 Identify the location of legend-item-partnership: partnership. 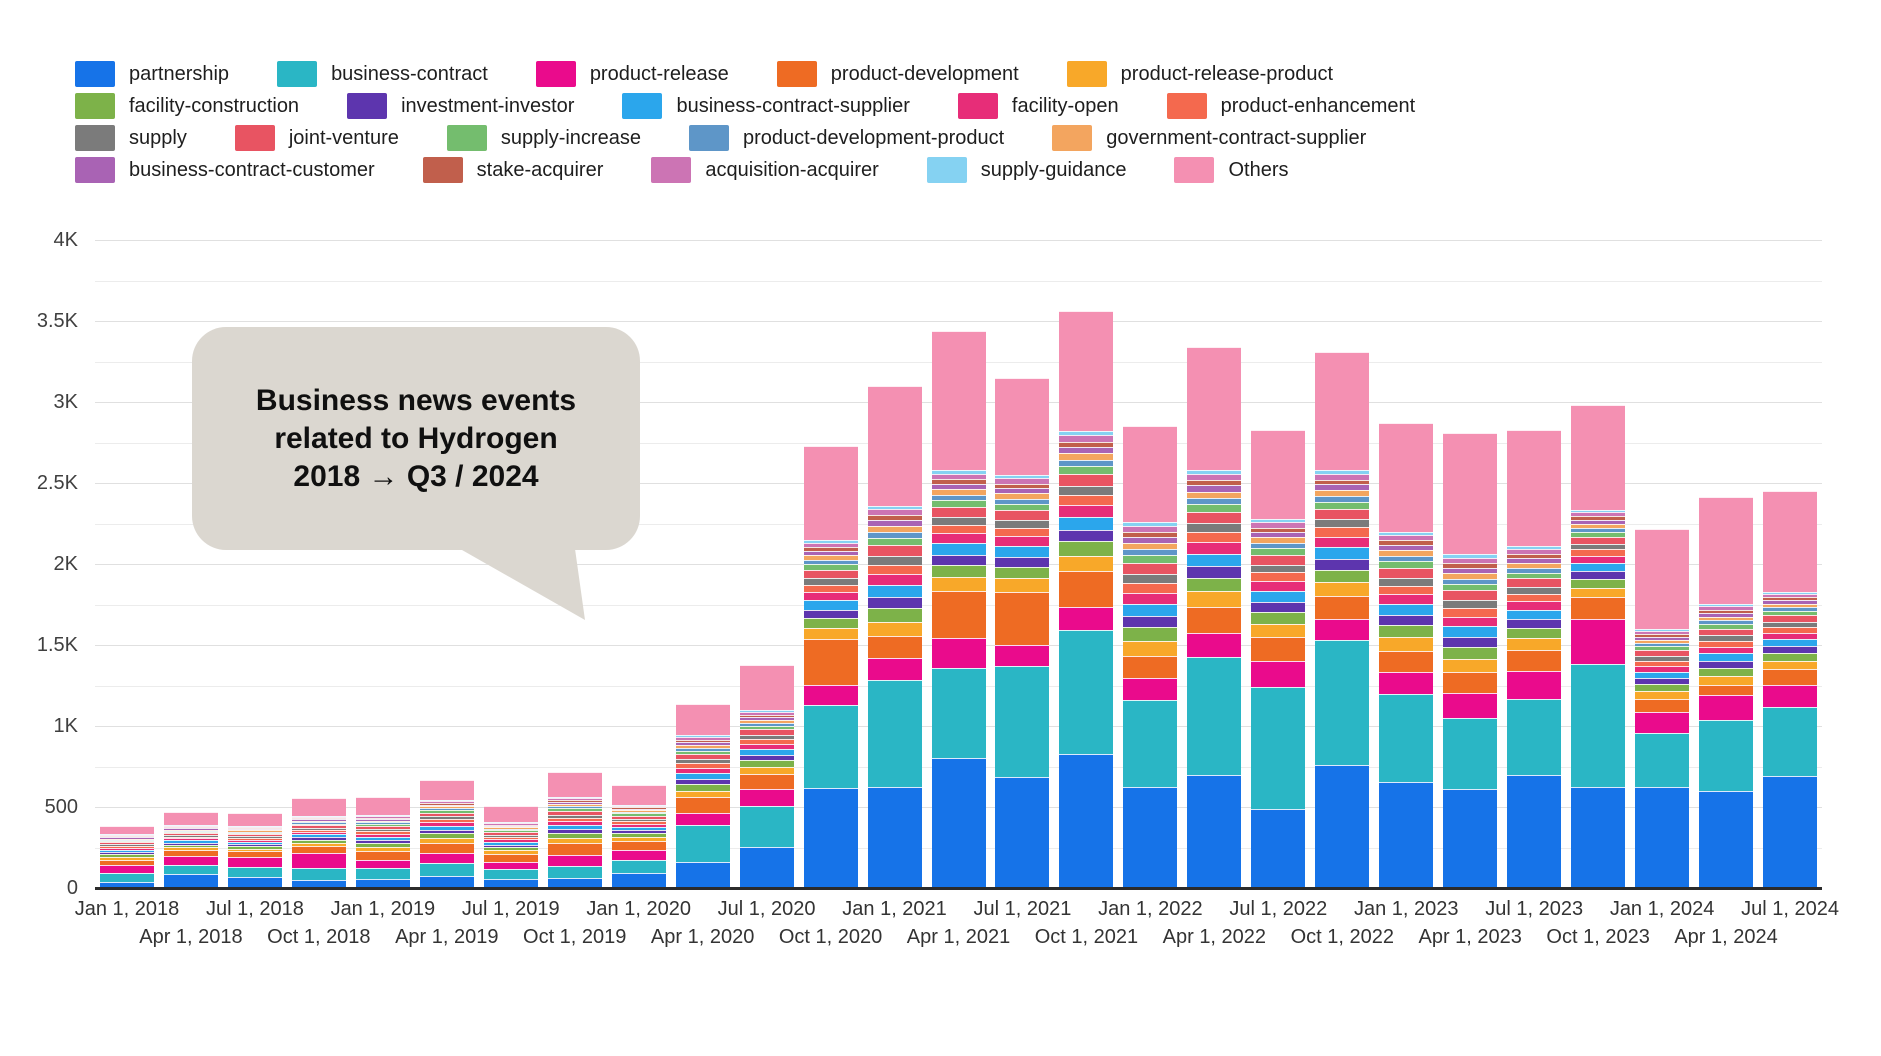
(152, 74).